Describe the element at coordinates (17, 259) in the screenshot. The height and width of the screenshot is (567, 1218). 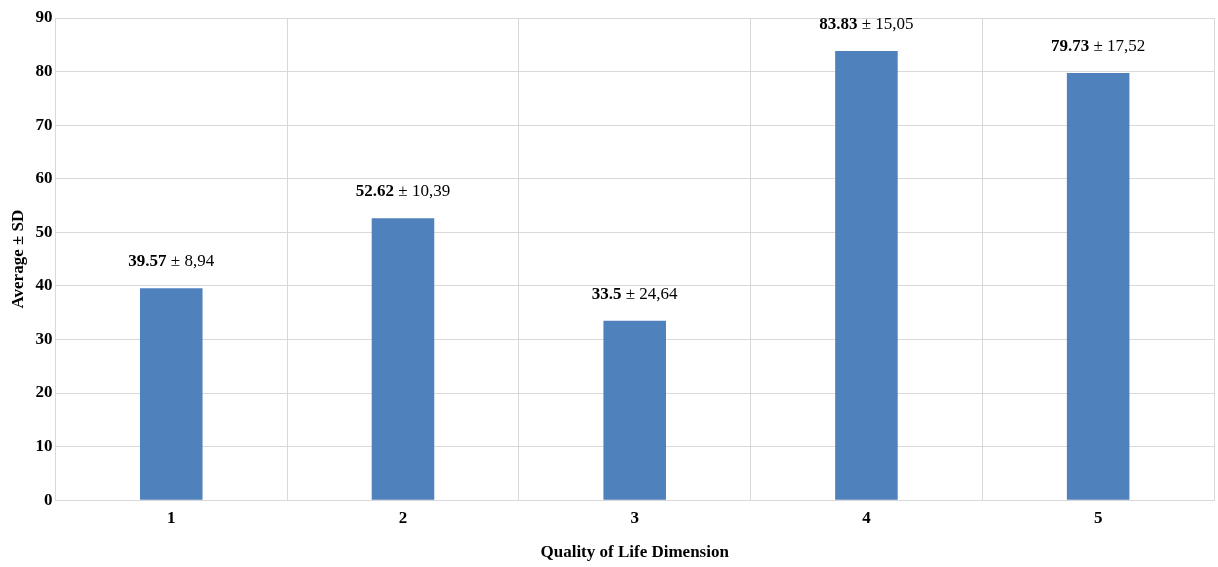
I see `y-axis-title: Average ± SD` at that location.